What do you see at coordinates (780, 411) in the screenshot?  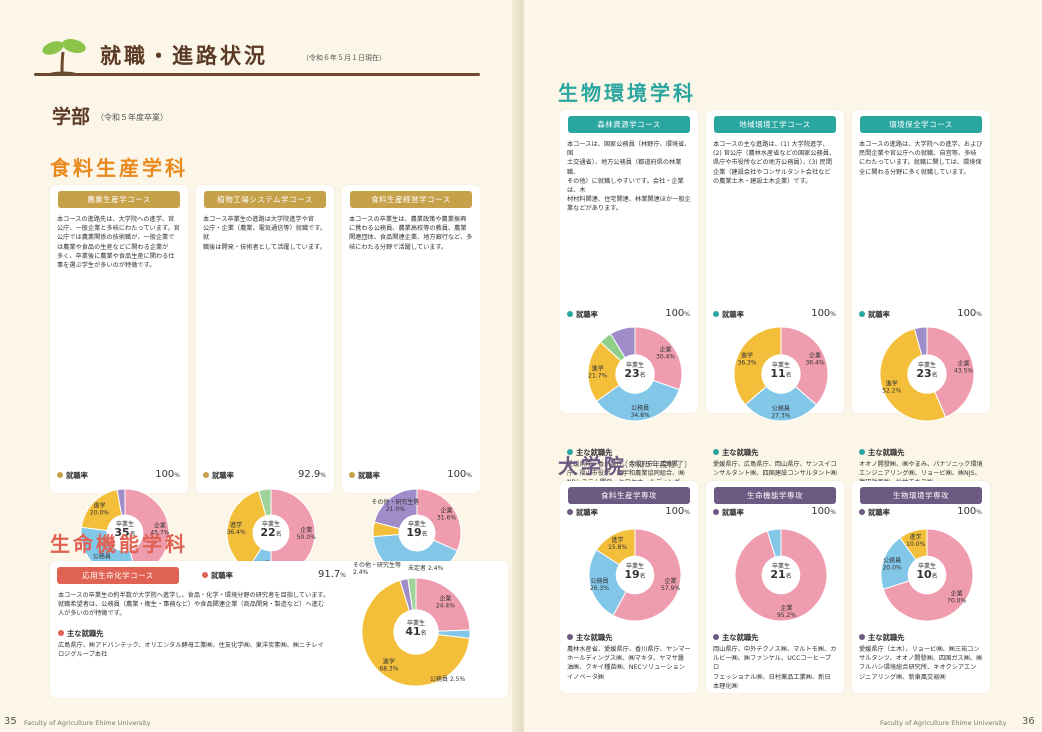 I see `slice-label: 公務員 27.3%` at bounding box center [780, 411].